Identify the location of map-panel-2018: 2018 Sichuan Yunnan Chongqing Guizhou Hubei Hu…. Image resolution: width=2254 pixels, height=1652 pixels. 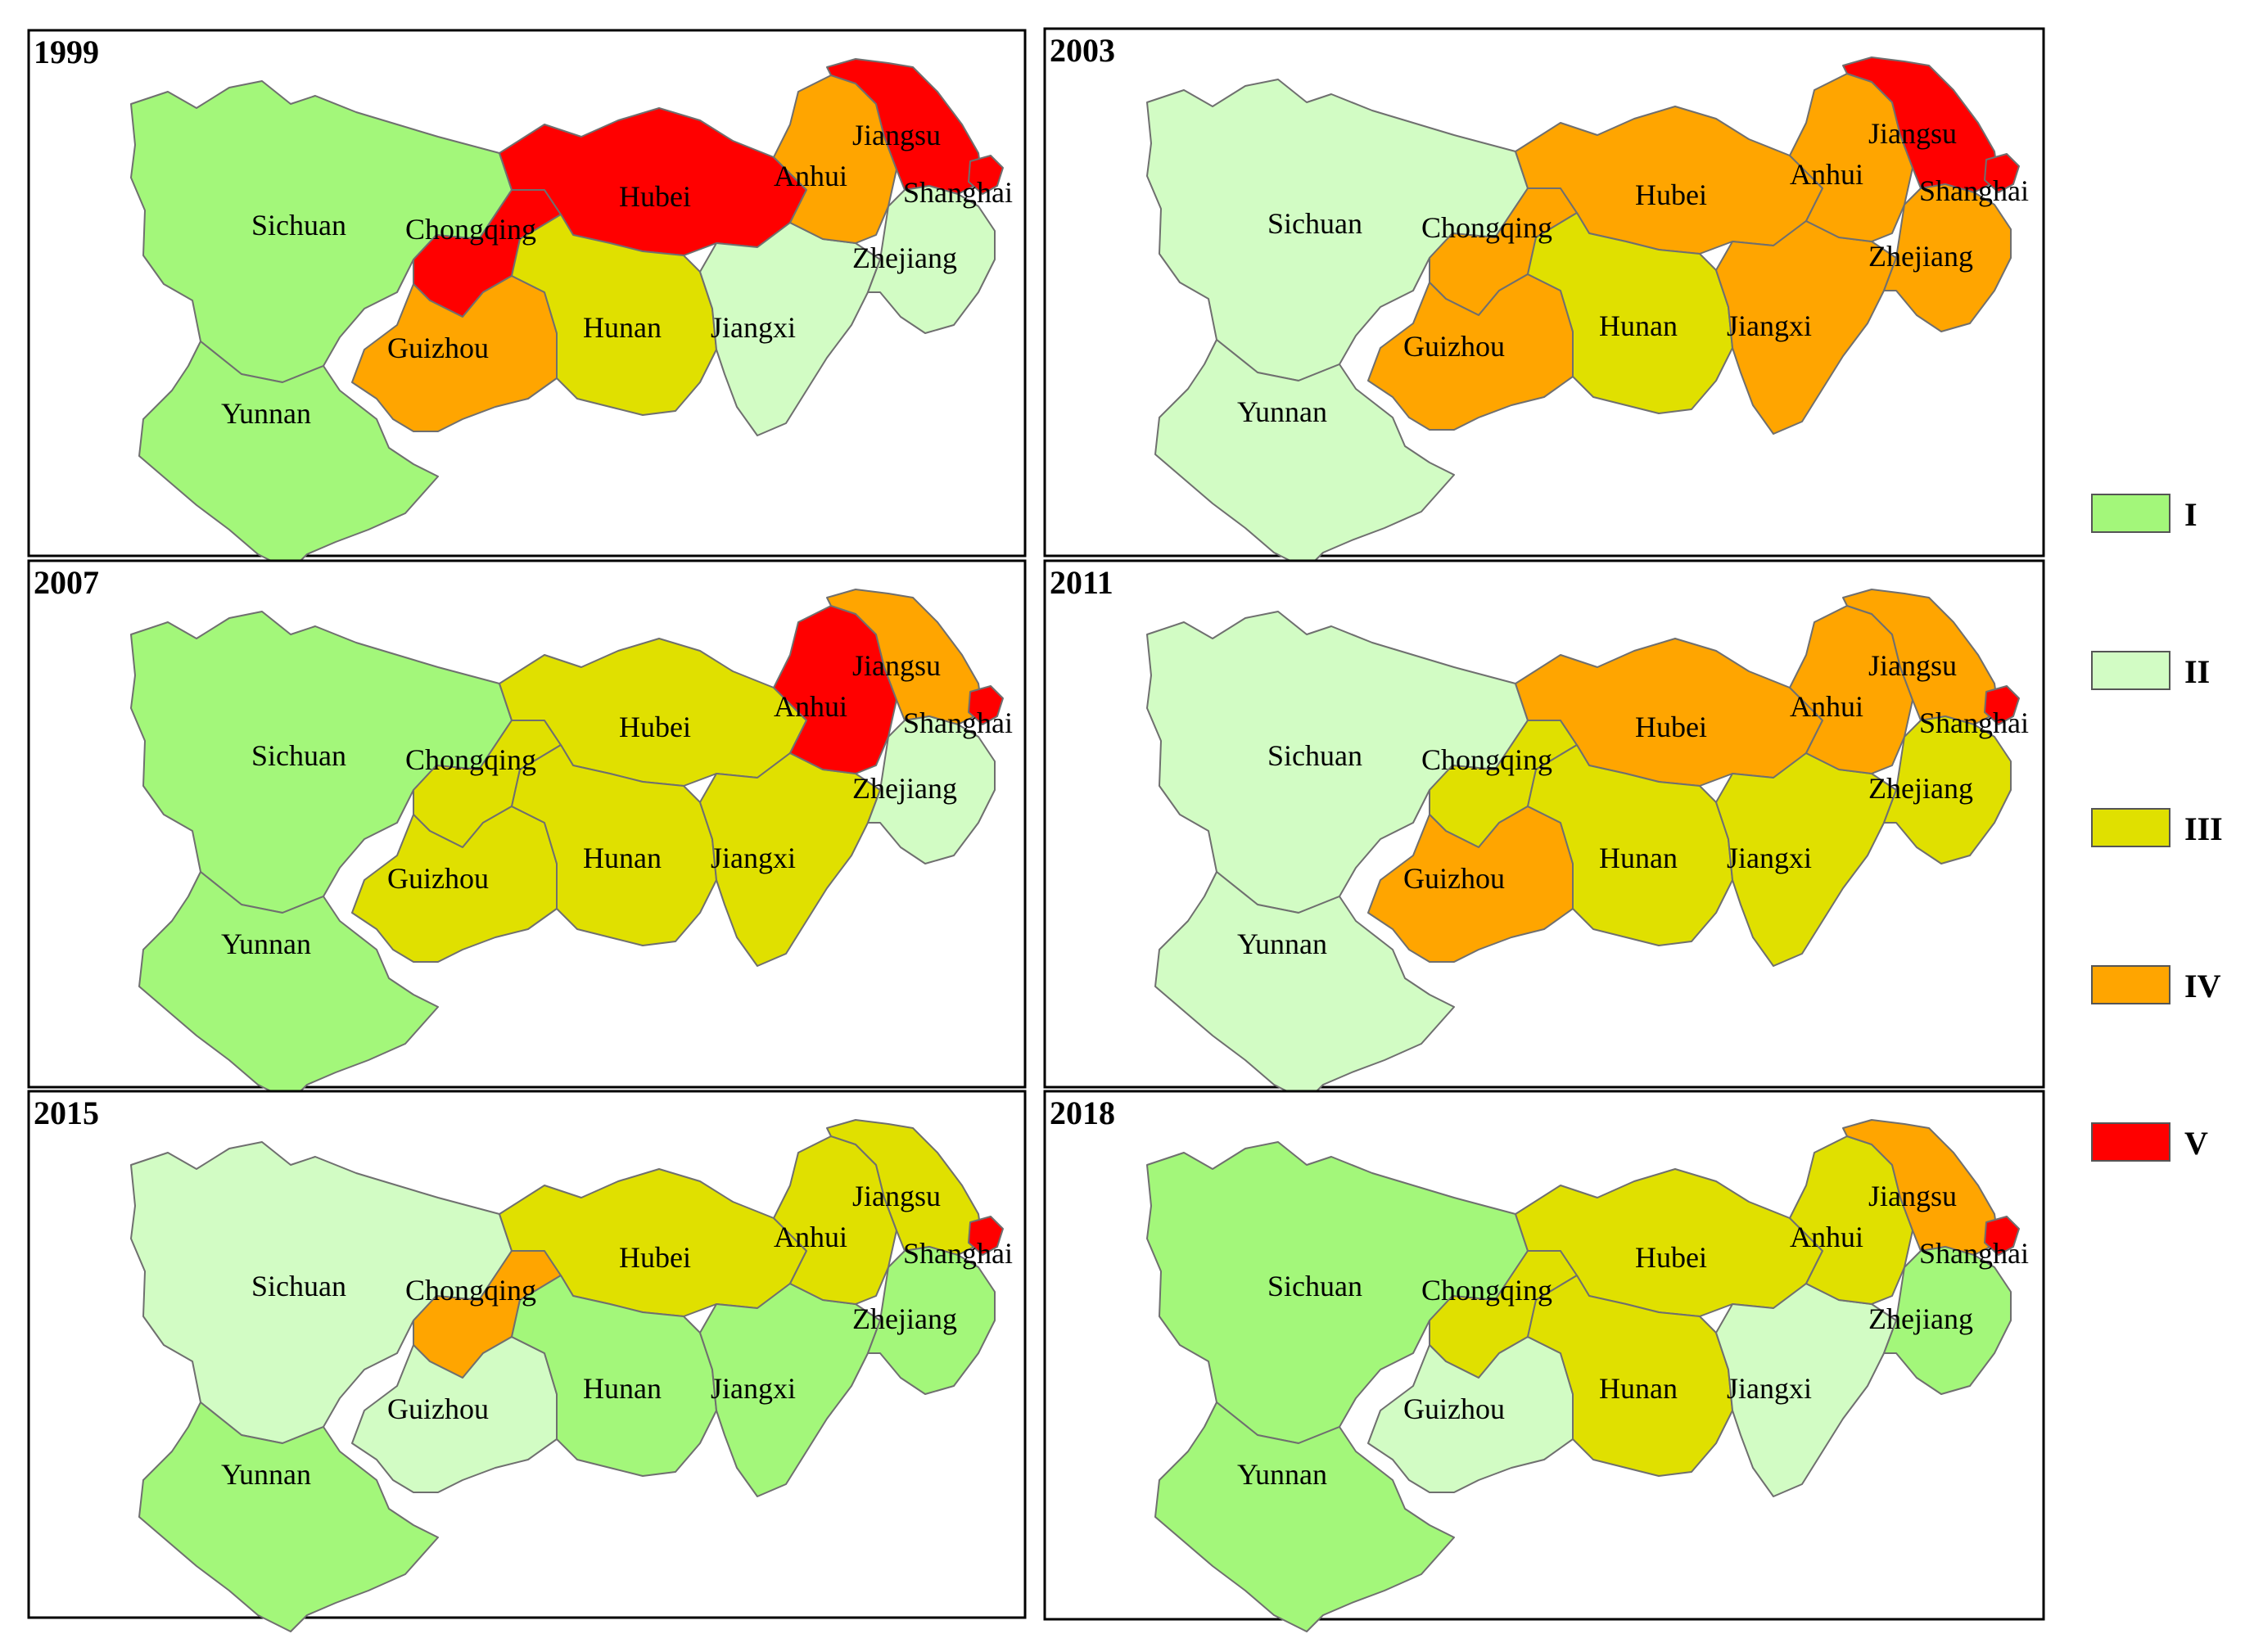
(1544, 1361).